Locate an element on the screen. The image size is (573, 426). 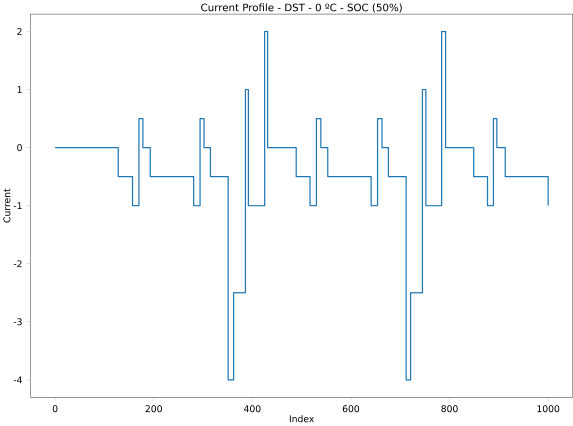
x-tick-label: 1000 is located at coordinates (548, 408).